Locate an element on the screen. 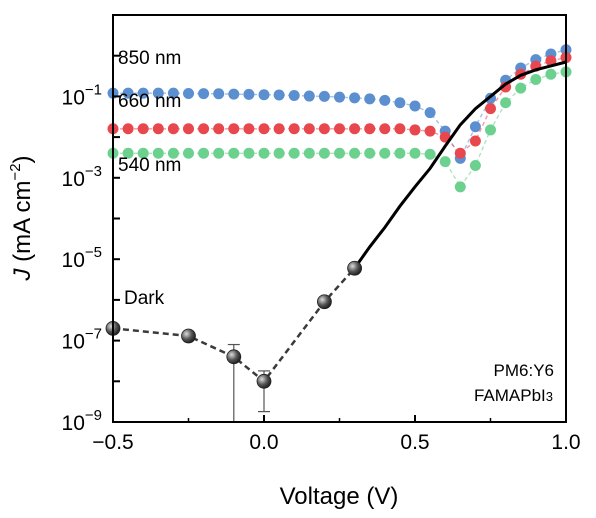 This screenshot has width=596, height=518. y-tick-label: 10⁻⁵ is located at coordinates (82, 258).